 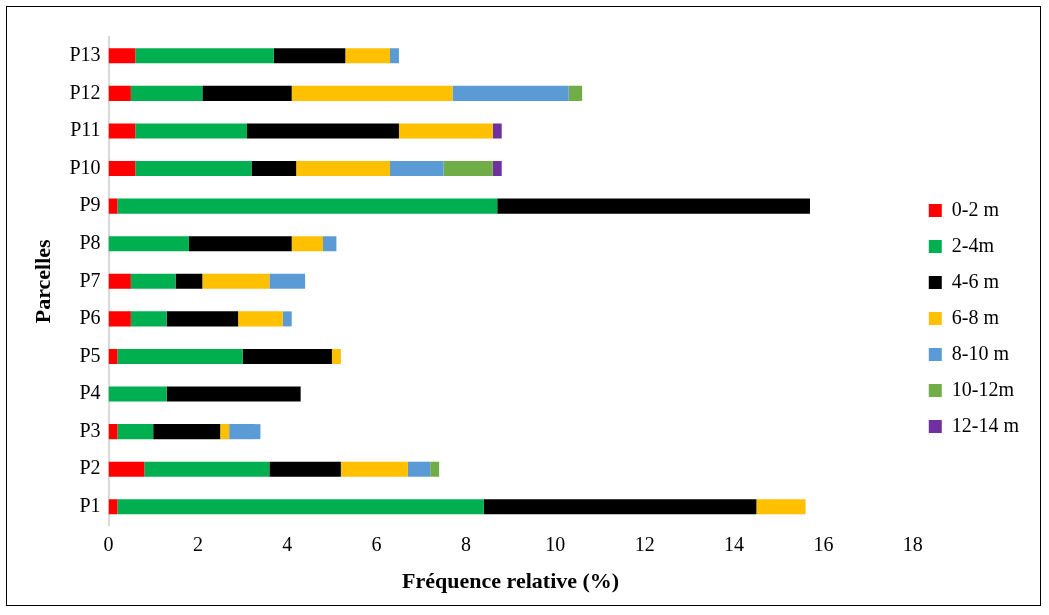 I want to click on y-tick-label: P6, so click(x=90, y=317).